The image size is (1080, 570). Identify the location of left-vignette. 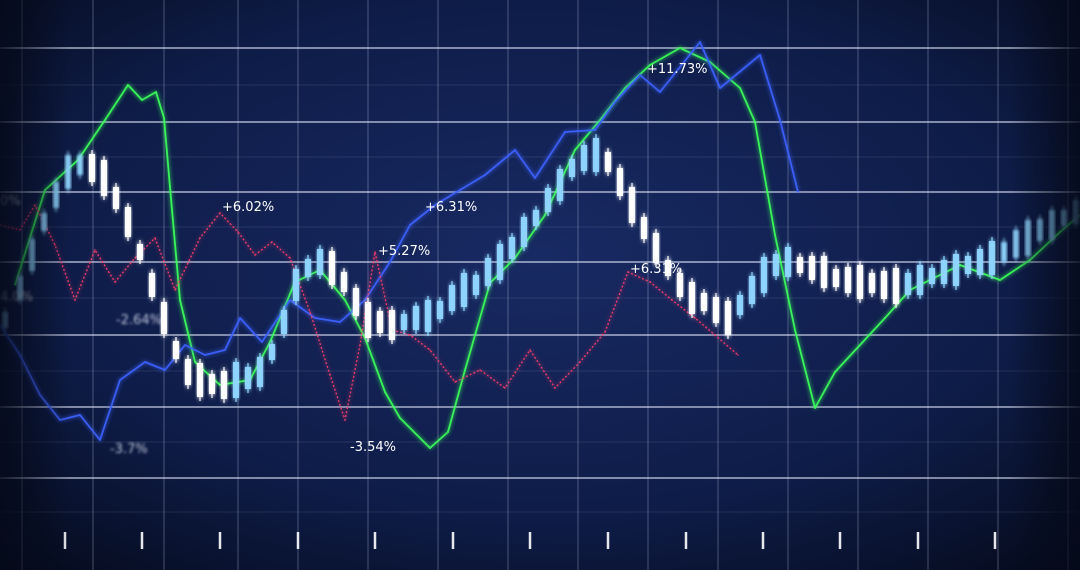
(35, 285).